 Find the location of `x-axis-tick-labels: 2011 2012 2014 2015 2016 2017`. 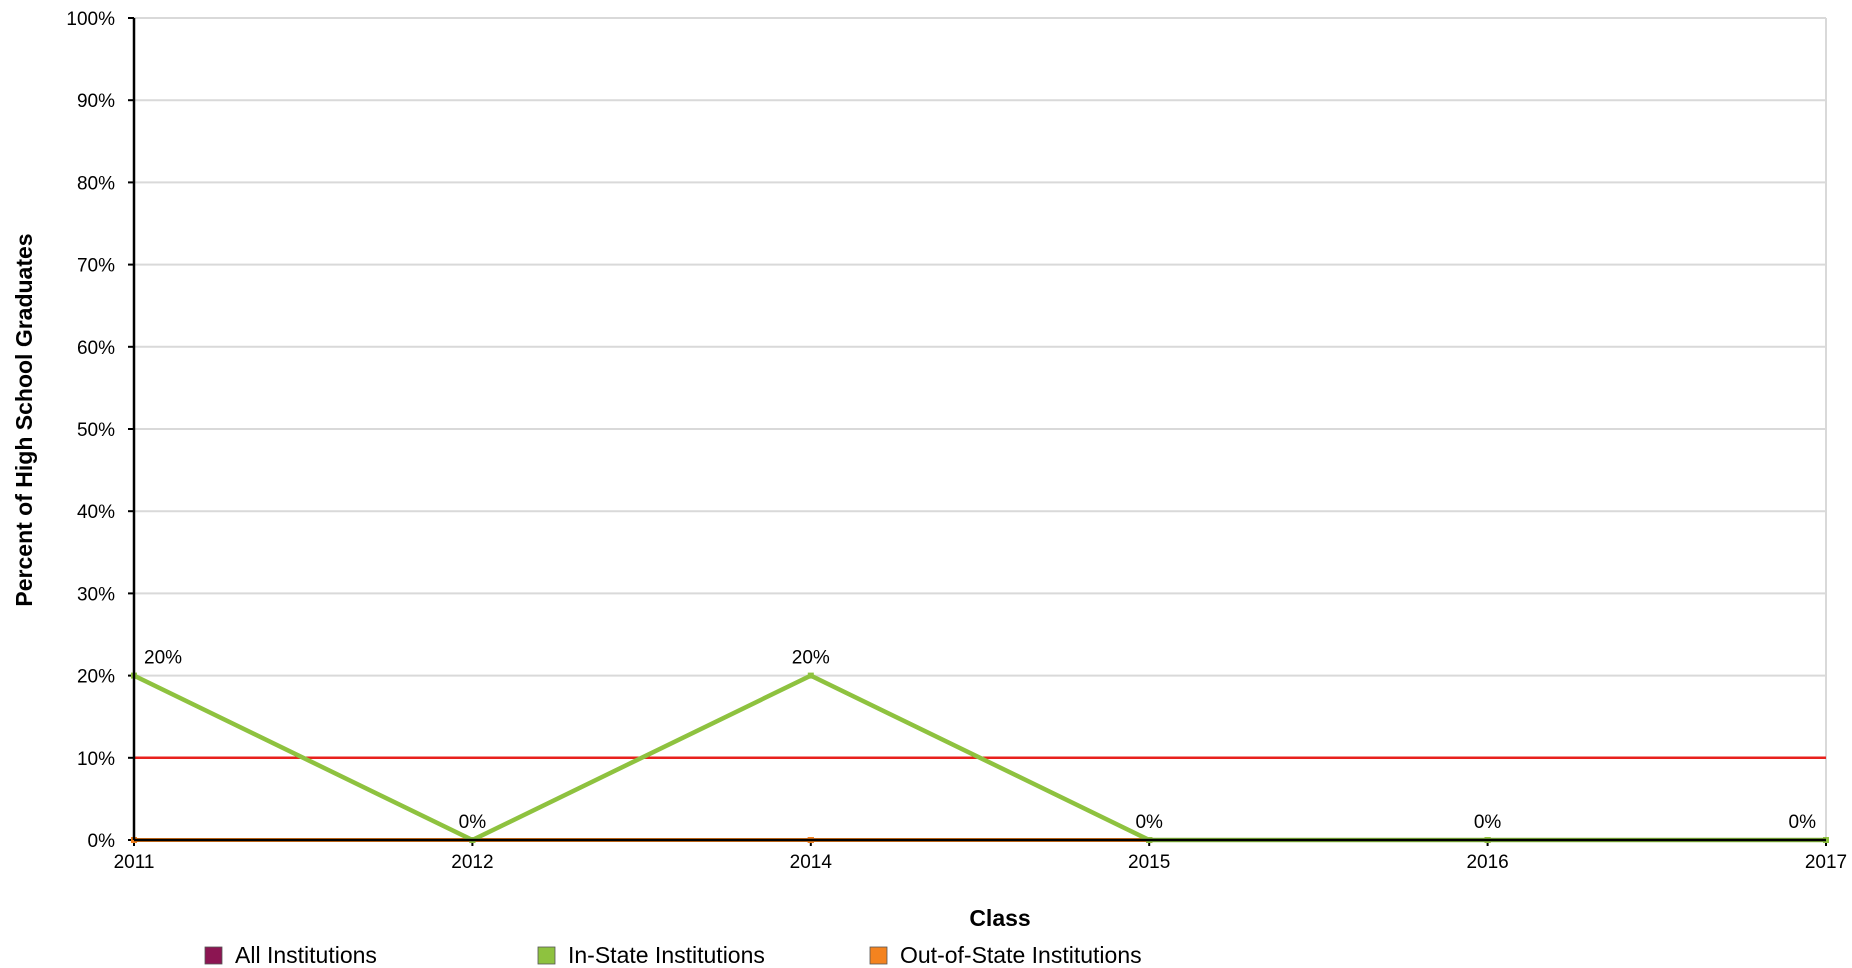

x-axis-tick-labels: 2011 2012 2014 2015 2016 2017 is located at coordinates (980, 856).